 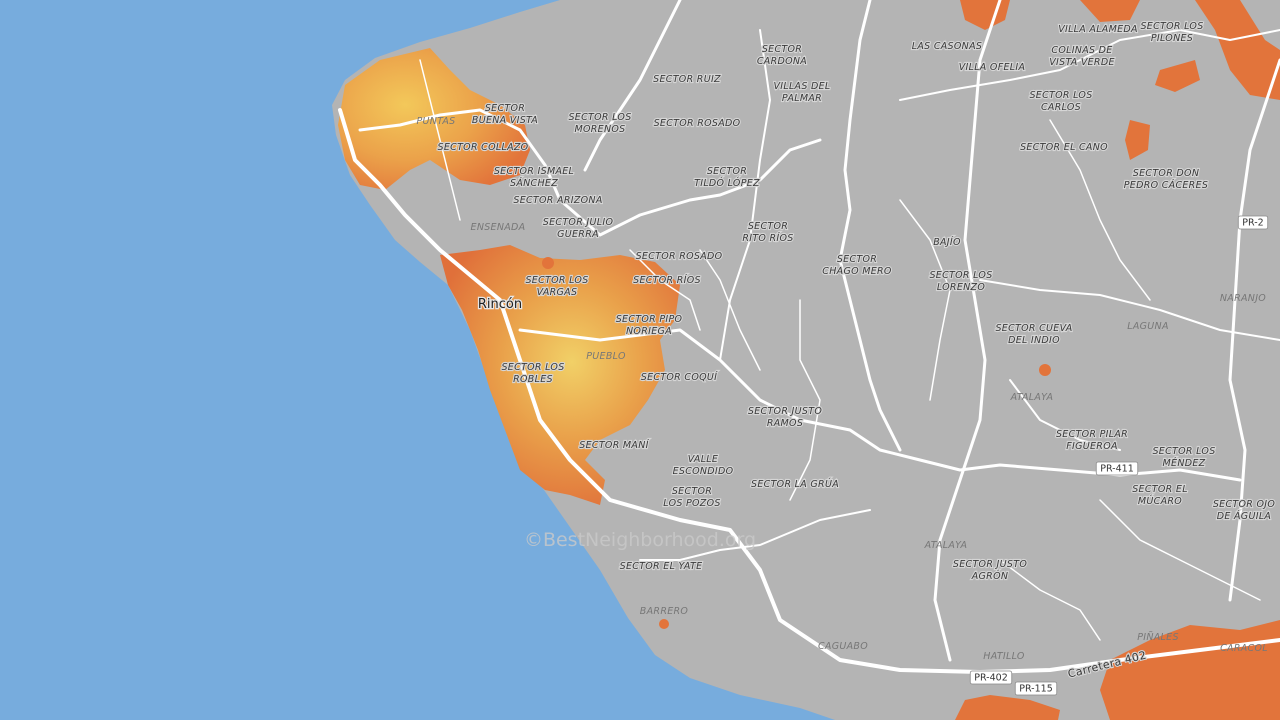 I want to click on place-label-line: GUERRA, so click(x=578, y=234).